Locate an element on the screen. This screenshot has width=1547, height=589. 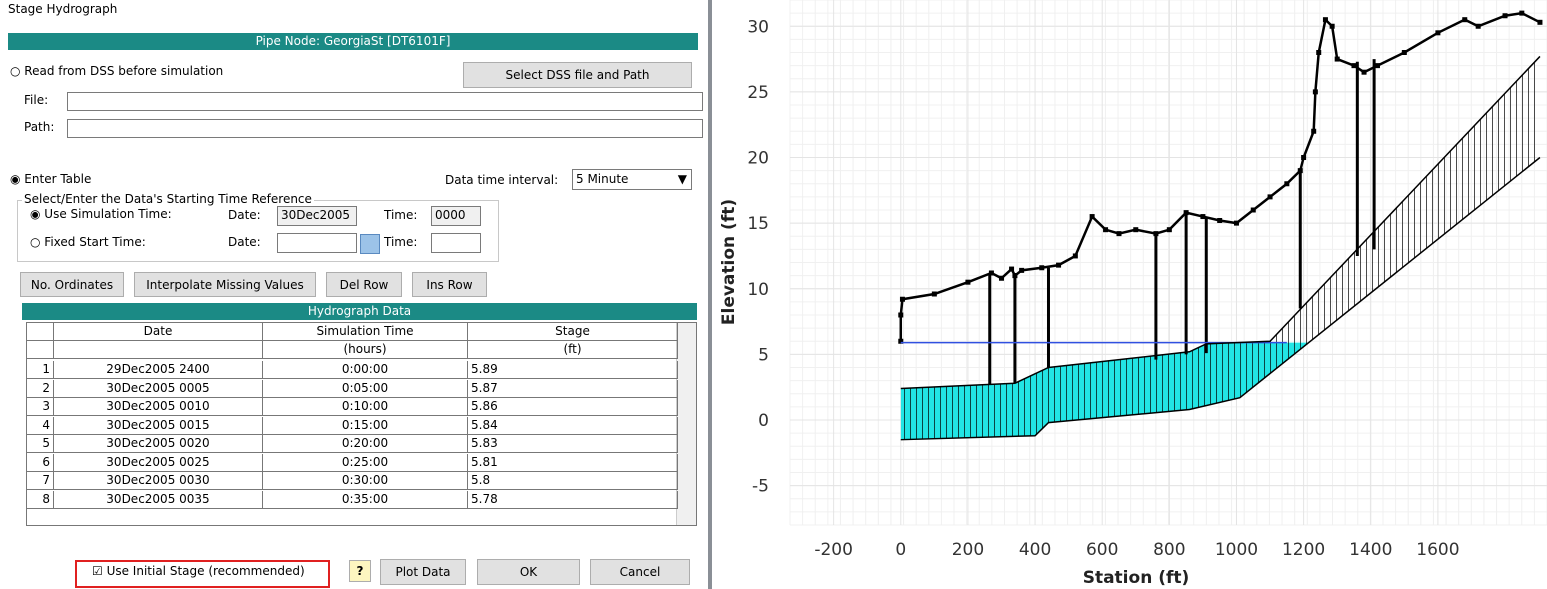
table-cell: 0:20:00 is located at coordinates (365, 444).